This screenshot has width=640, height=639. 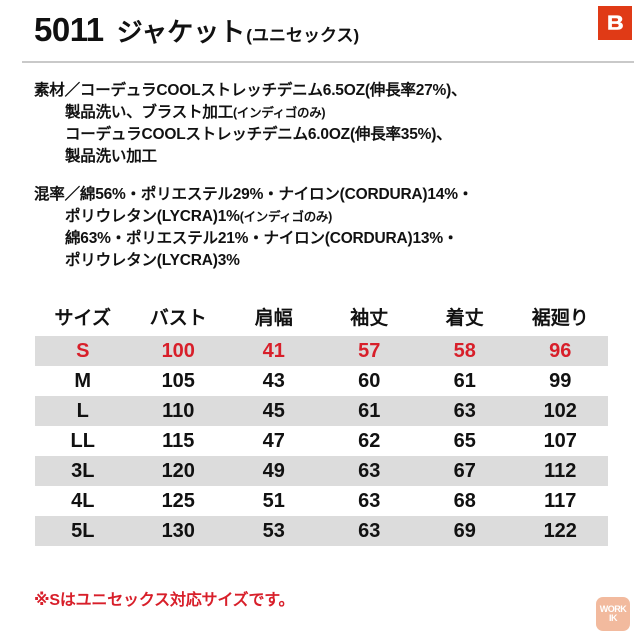 I want to click on cell-shoulder: 49, so click(x=274, y=471).